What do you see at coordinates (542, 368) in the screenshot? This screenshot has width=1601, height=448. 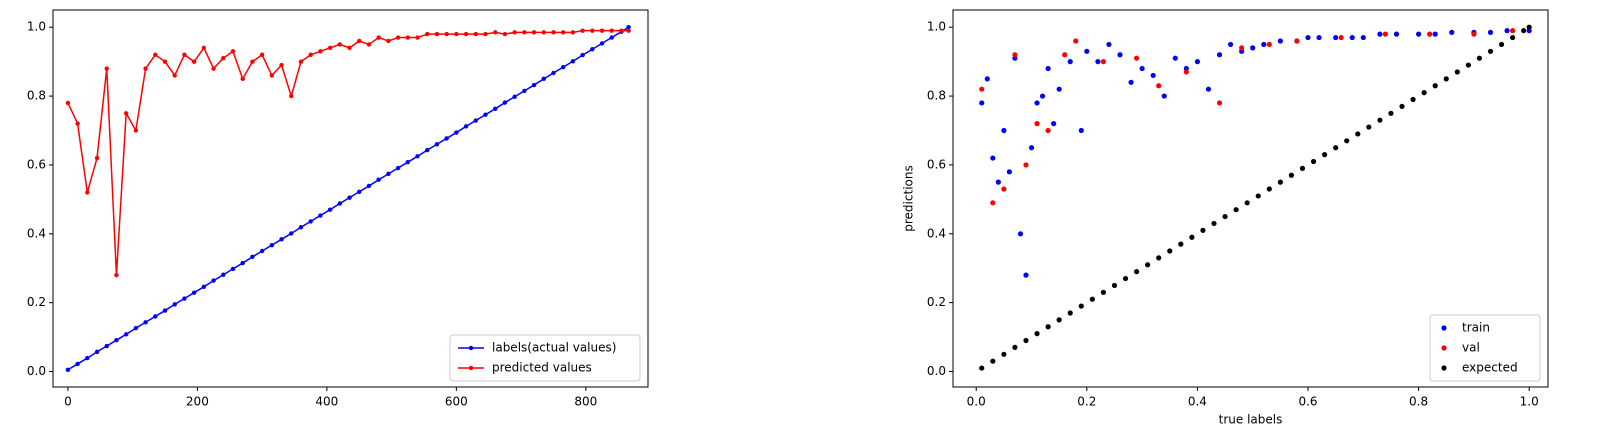 I see `legend-label: predicted values` at bounding box center [542, 368].